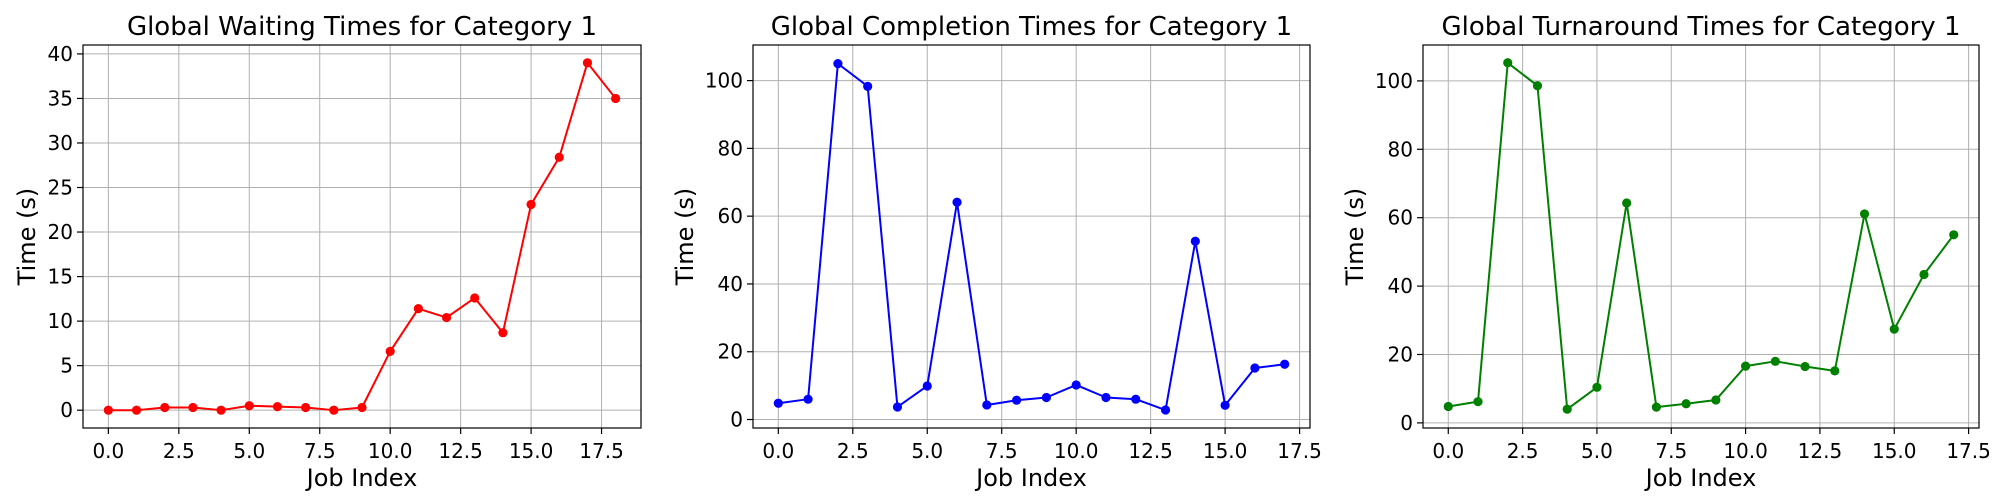 The height and width of the screenshot is (500, 2000). What do you see at coordinates (1700, 27) in the screenshot?
I see `chart-title: Global Turnaround Times for Category 1` at bounding box center [1700, 27].